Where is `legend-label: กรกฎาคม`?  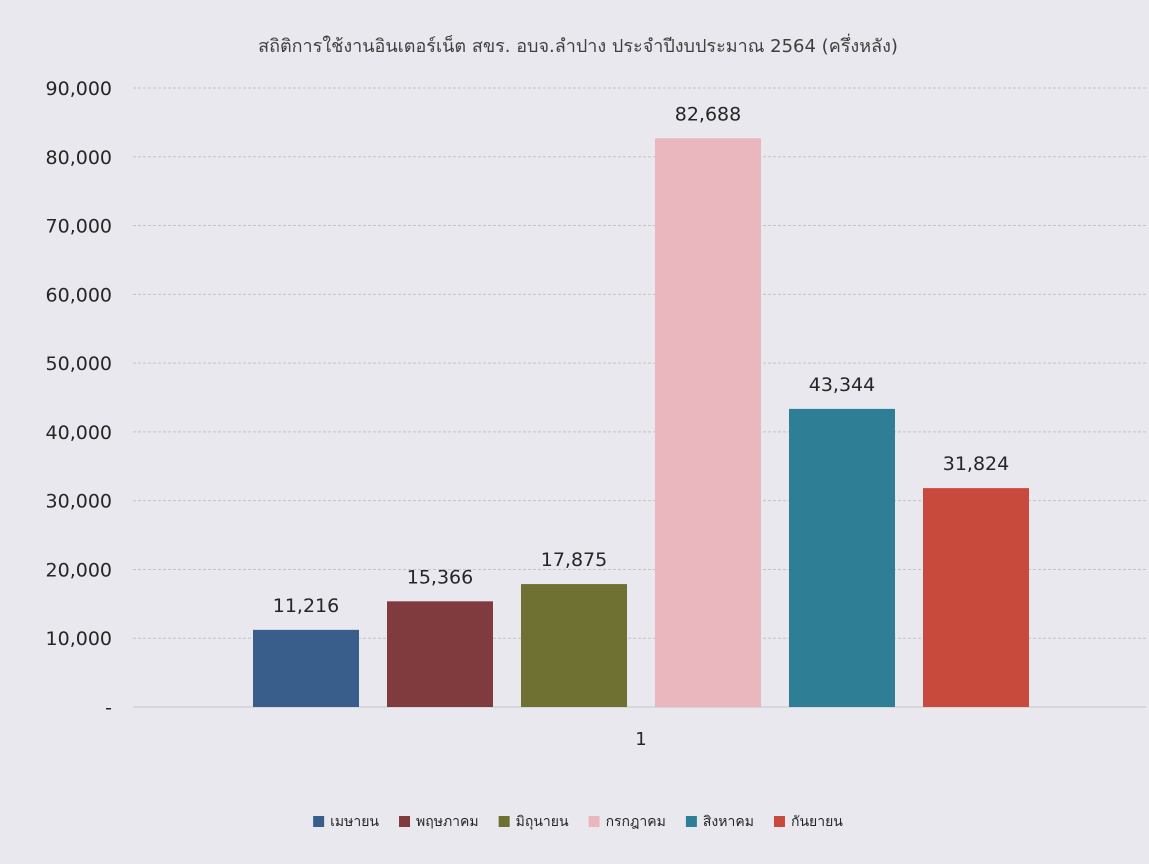
legend-label: กรกฎาคม is located at coordinates (636, 822).